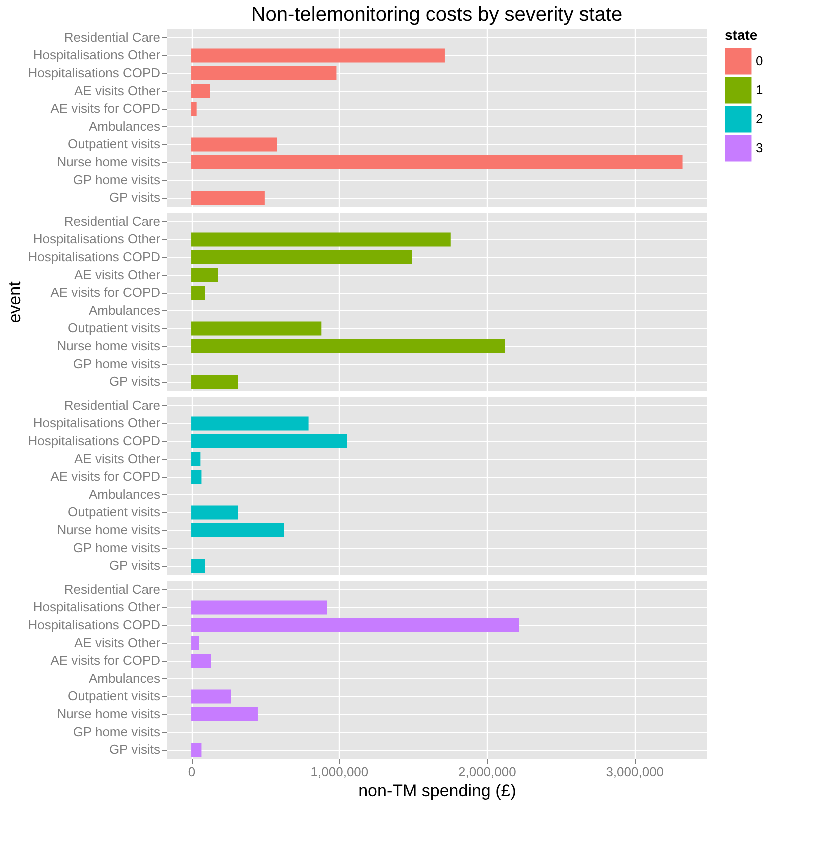 The height and width of the screenshot is (858, 826). What do you see at coordinates (339, 772) in the screenshot?
I see `x-tick-label: 1,000,000` at bounding box center [339, 772].